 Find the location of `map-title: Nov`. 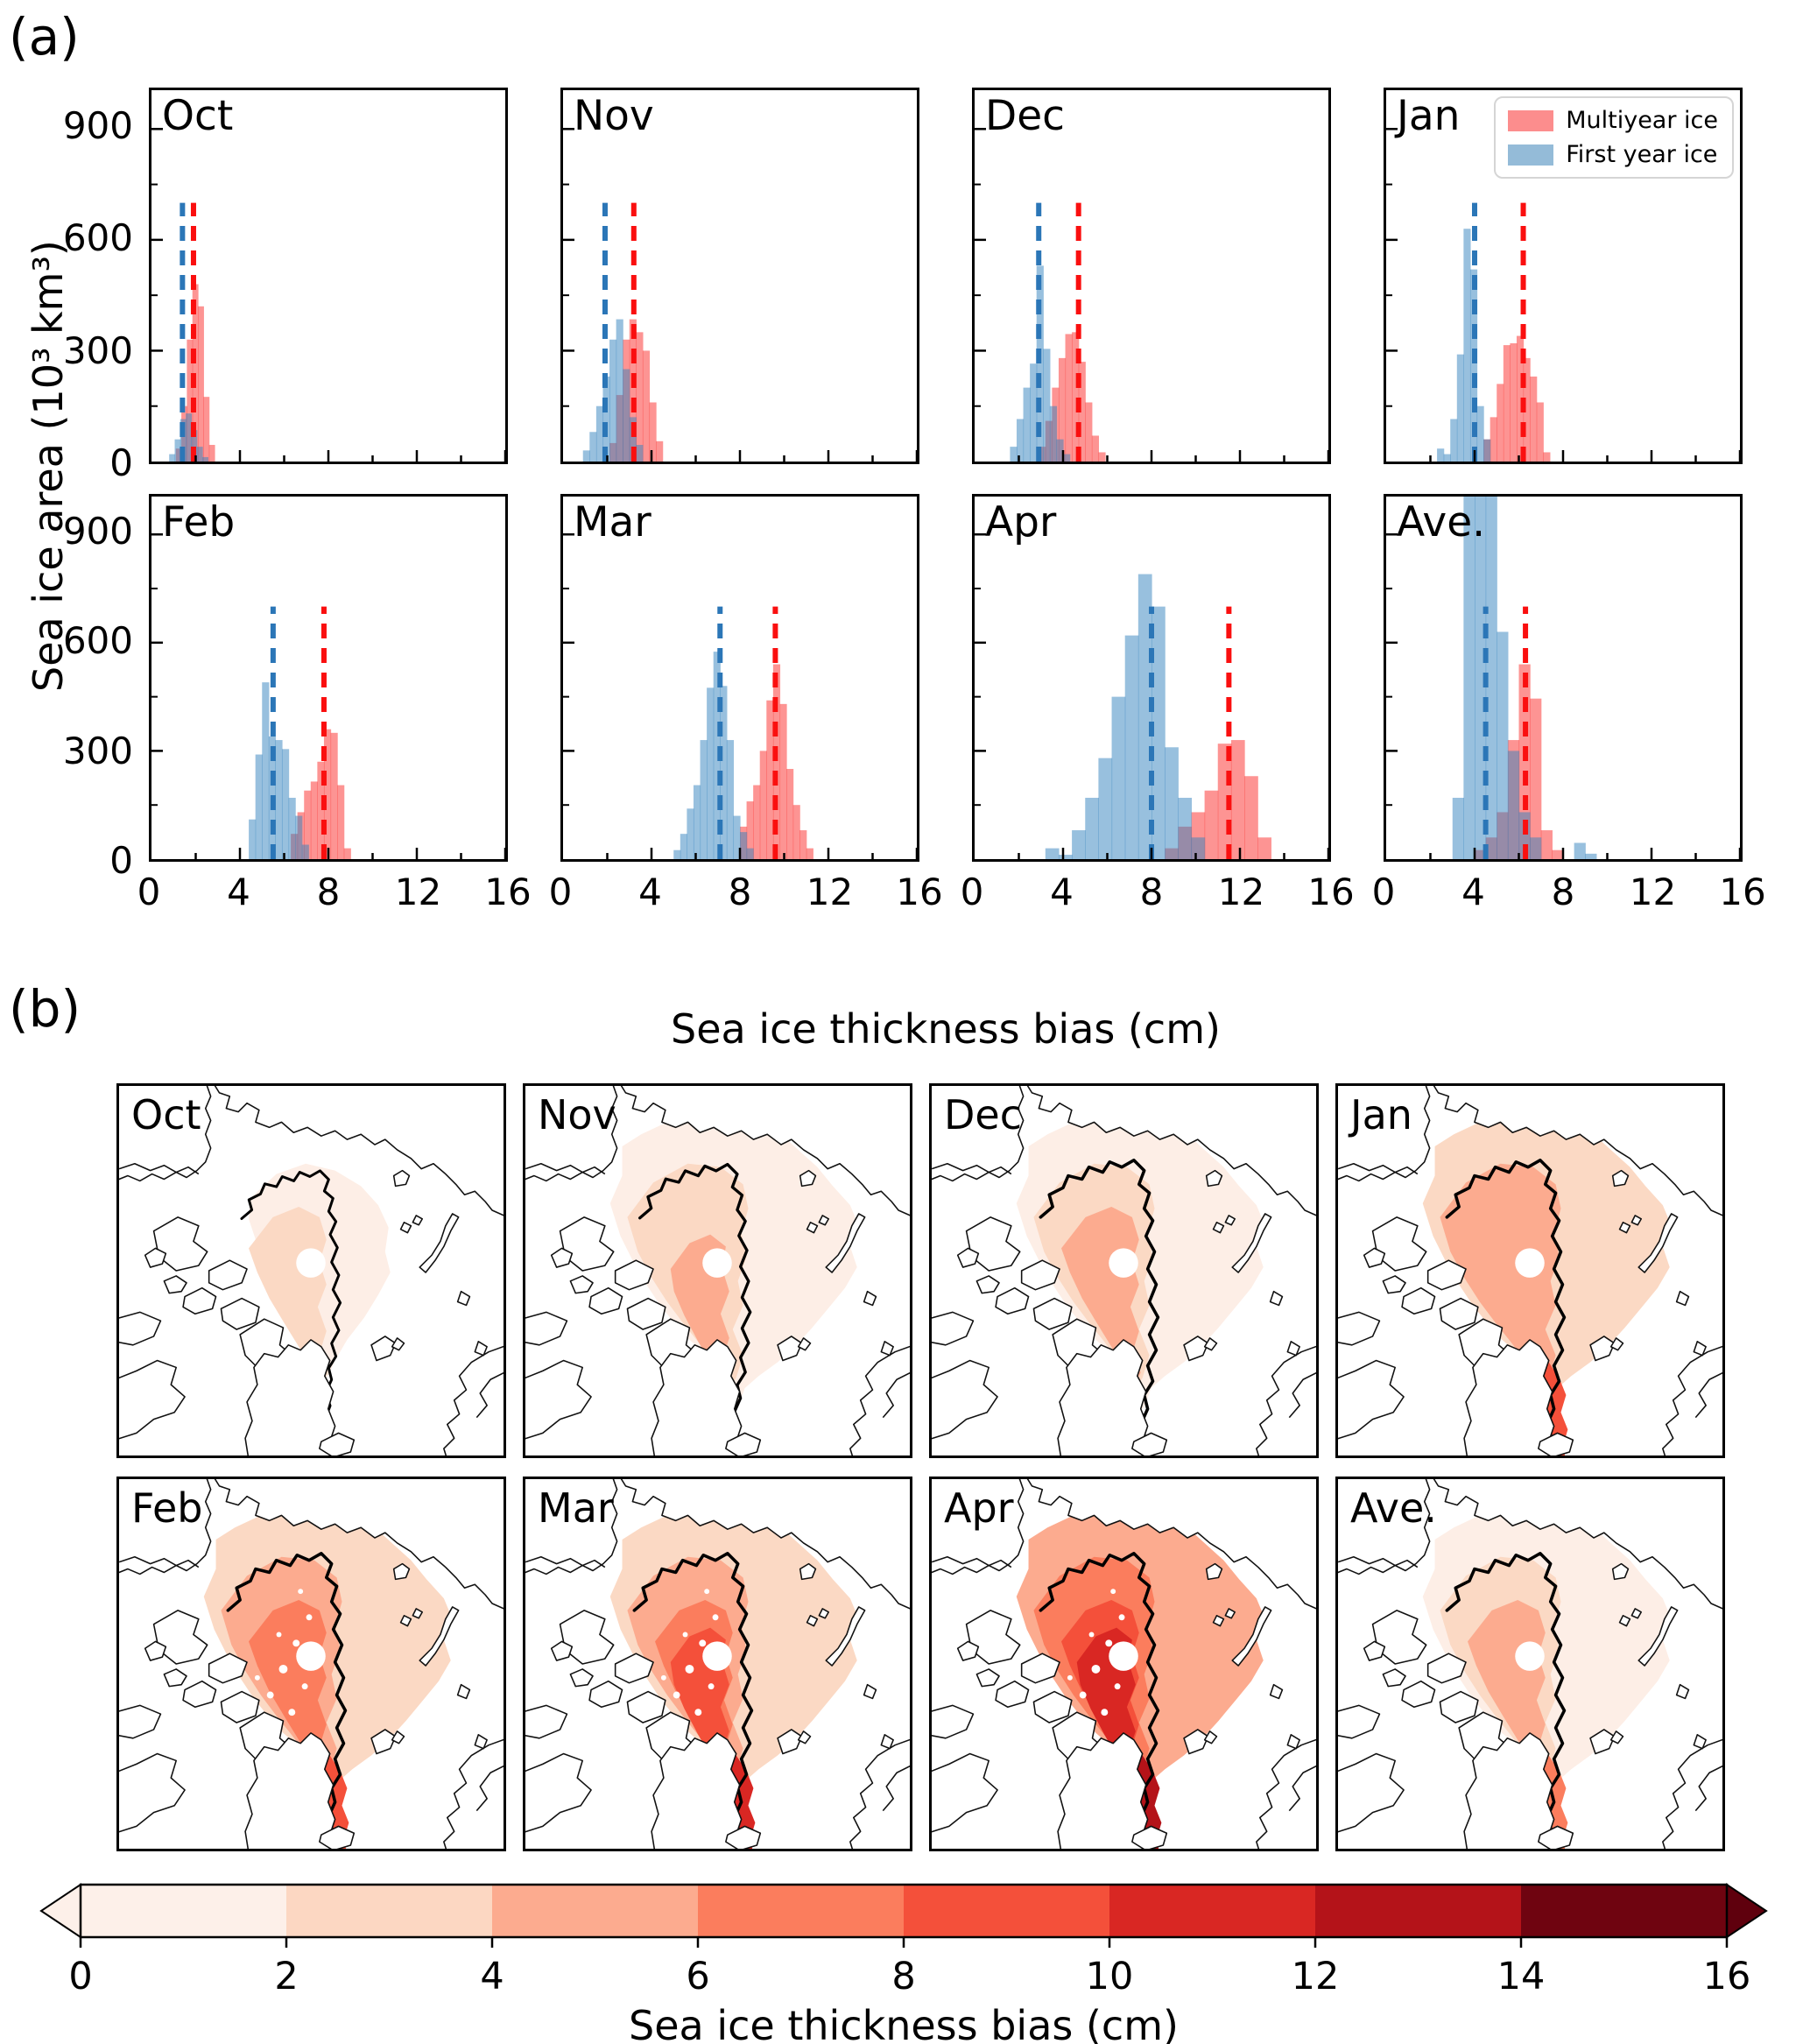

map-title: Nov is located at coordinates (577, 1114).